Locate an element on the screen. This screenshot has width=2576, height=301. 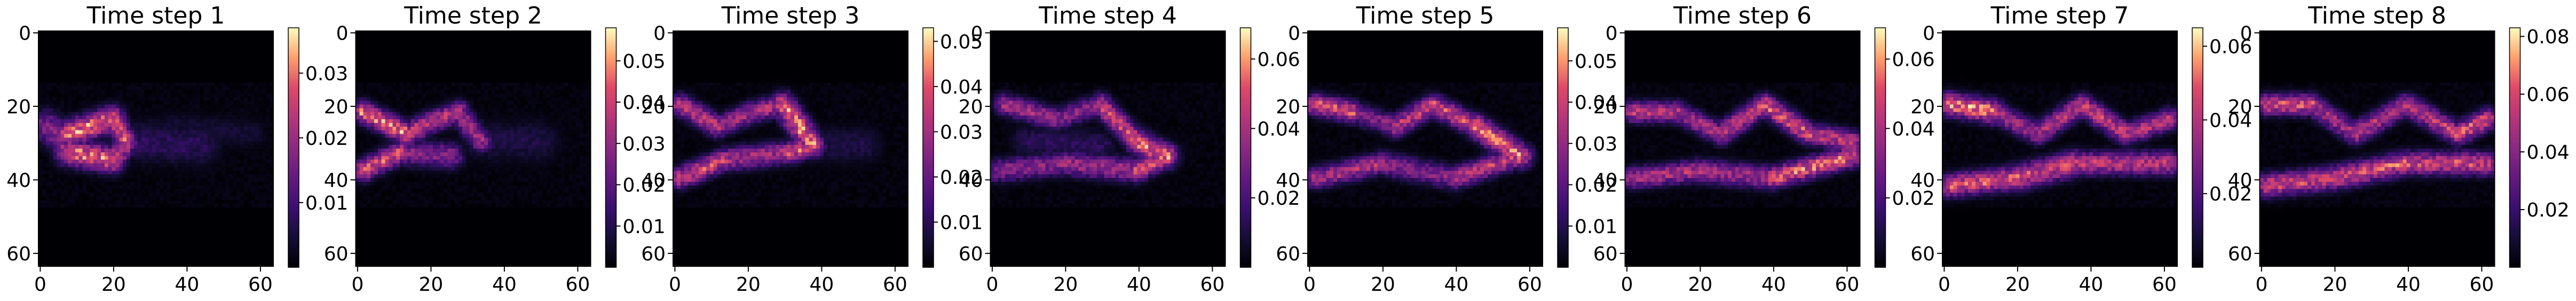
y-tick-label: 20 is located at coordinates (18, 107).